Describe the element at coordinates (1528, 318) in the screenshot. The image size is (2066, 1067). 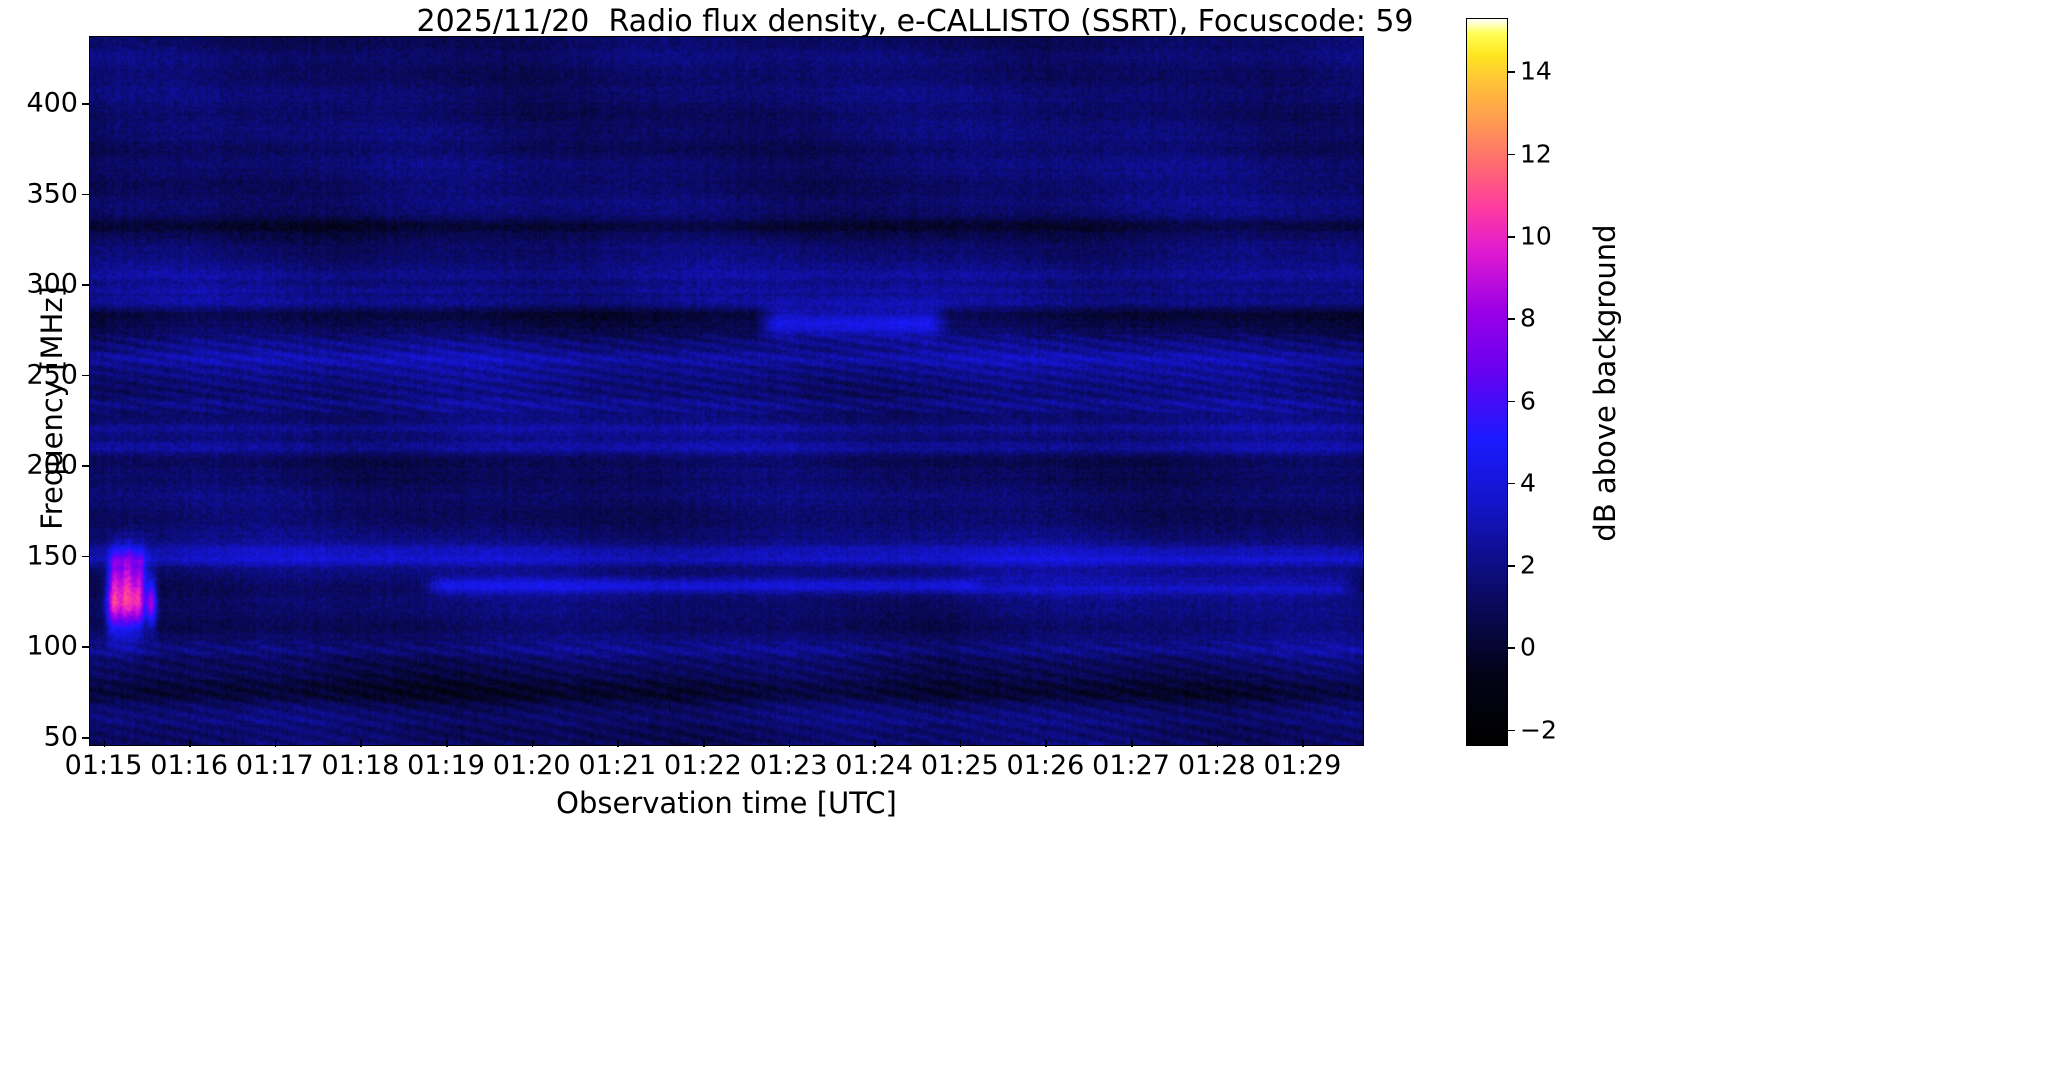
I see `colorbar-tick-label: 8` at that location.